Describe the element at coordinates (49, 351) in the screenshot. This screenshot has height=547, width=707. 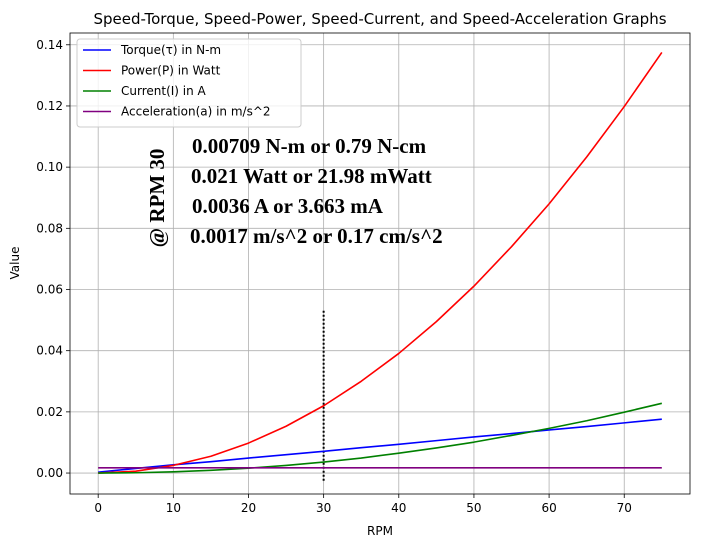
I see `y-tick-label: 0.04` at that location.